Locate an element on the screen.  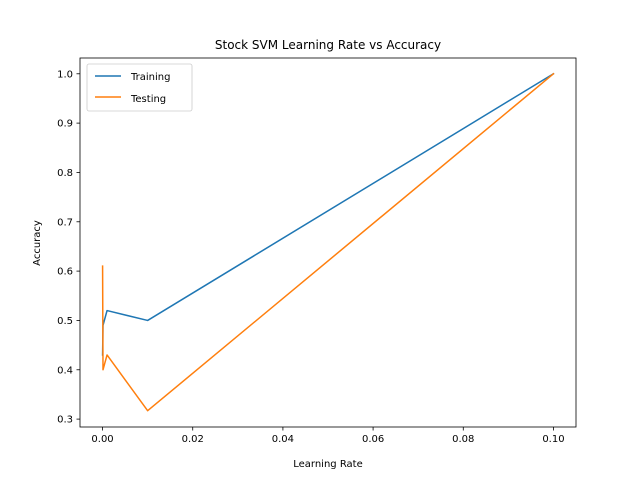
y-tick-label: 0.4 is located at coordinates (65, 370).